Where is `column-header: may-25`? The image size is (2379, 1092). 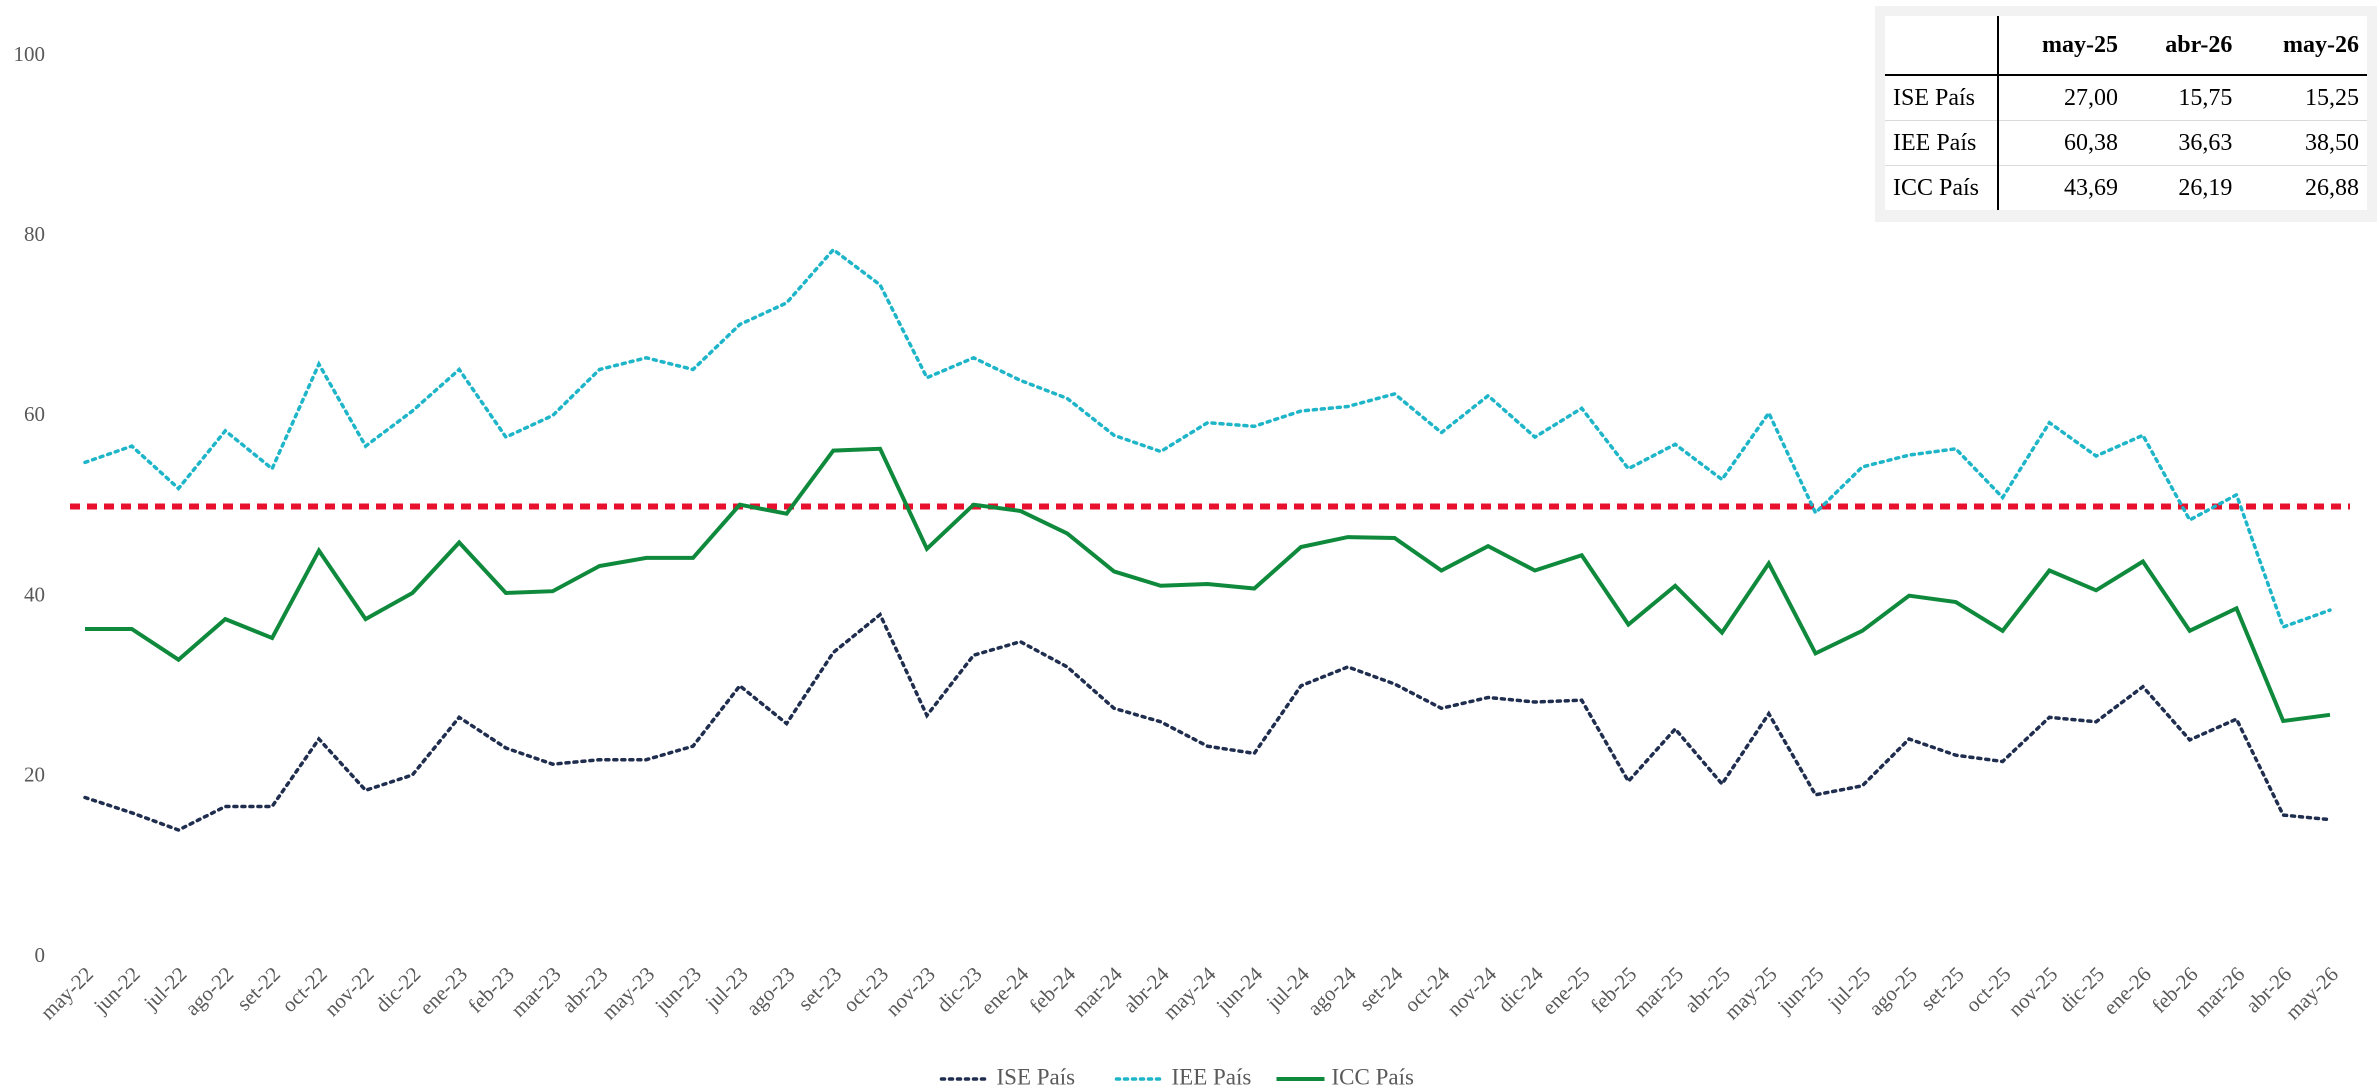
column-header: may-25 is located at coordinates (2062, 46).